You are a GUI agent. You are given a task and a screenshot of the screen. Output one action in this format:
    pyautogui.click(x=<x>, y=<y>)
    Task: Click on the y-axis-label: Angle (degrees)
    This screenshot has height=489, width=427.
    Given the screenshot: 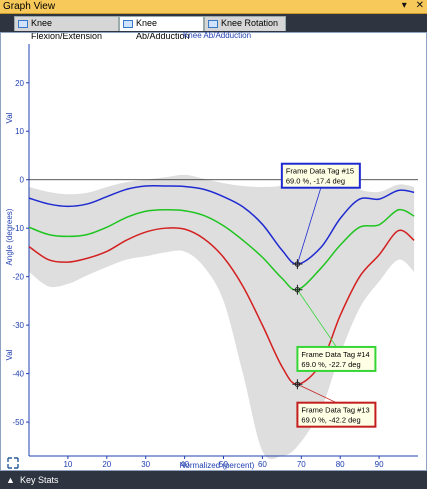 What is the action you would take?
    pyautogui.click(x=9, y=236)
    